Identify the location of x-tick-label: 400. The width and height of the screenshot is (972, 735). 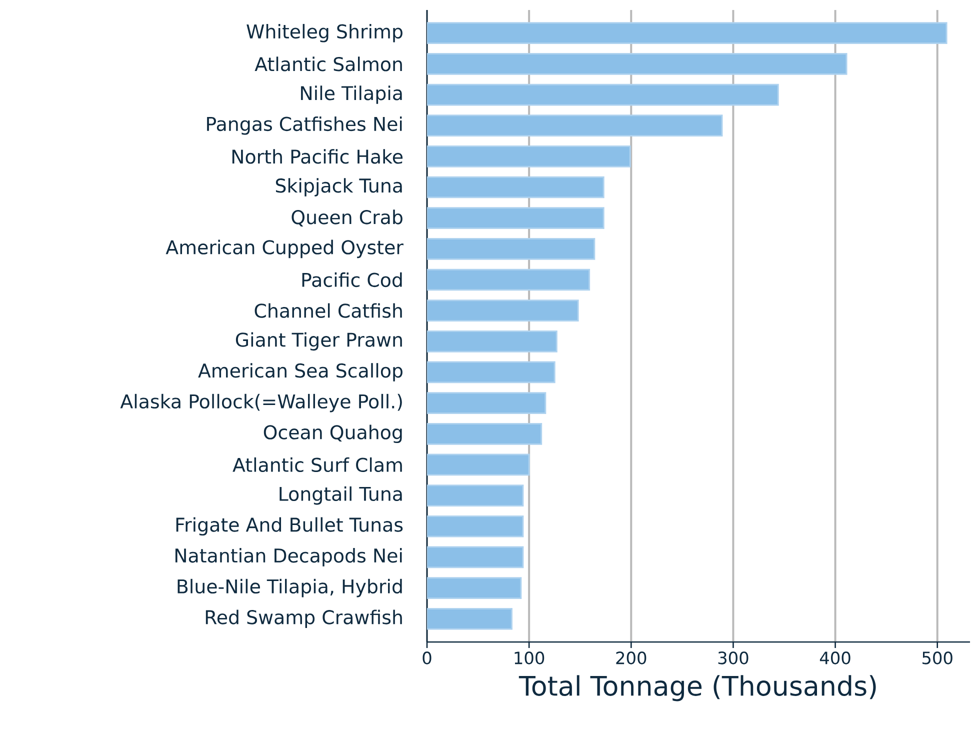
(835, 658).